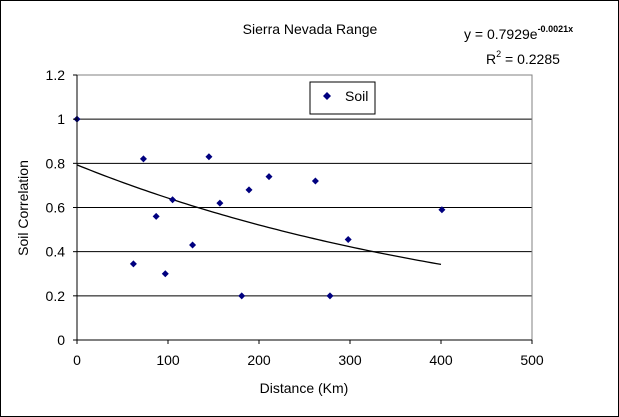 The width and height of the screenshot is (619, 417). I want to click on r-squared: R2 = 0.2285, so click(523, 58).